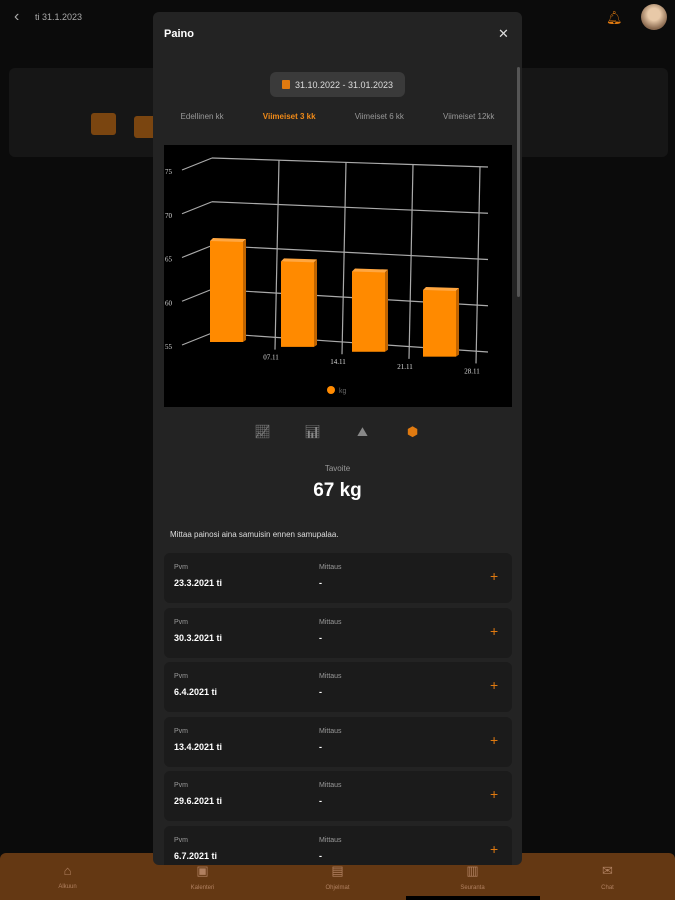  What do you see at coordinates (198, 583) in the screenshot?
I see `date-value: 23.3.2021 ti` at bounding box center [198, 583].